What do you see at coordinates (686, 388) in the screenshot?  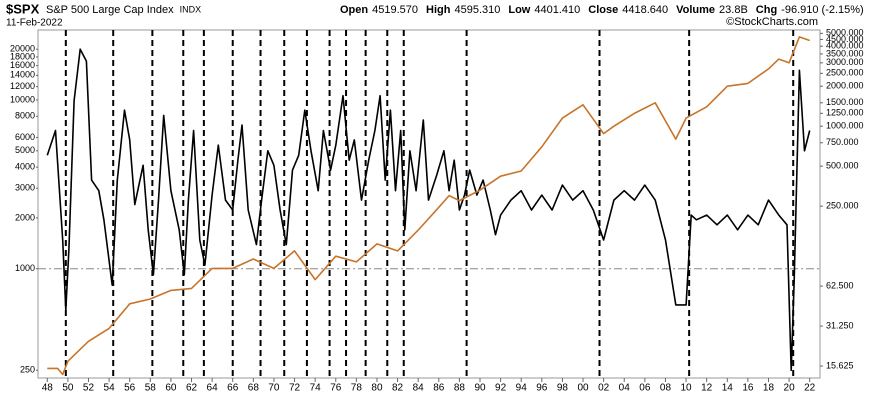 I see `x-tick-label: 10` at bounding box center [686, 388].